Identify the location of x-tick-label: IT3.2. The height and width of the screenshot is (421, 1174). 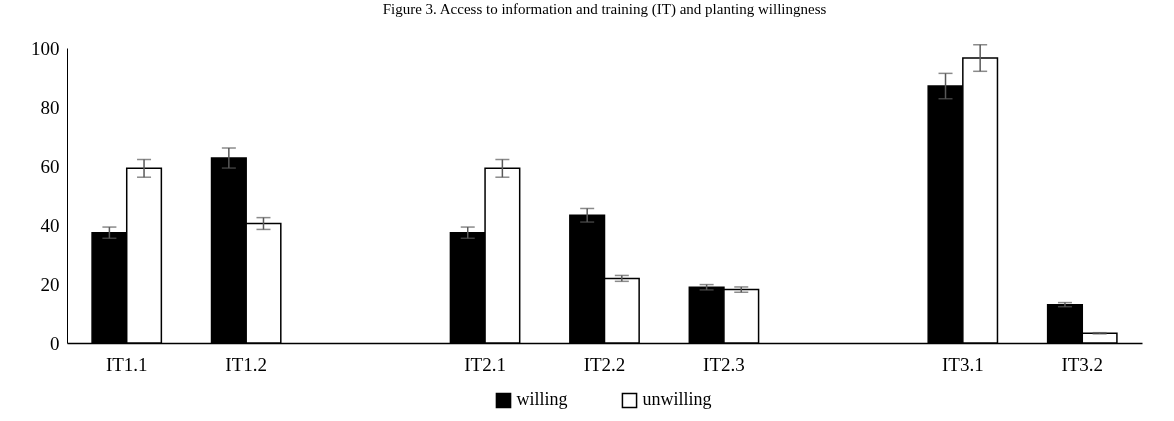
(1082, 364).